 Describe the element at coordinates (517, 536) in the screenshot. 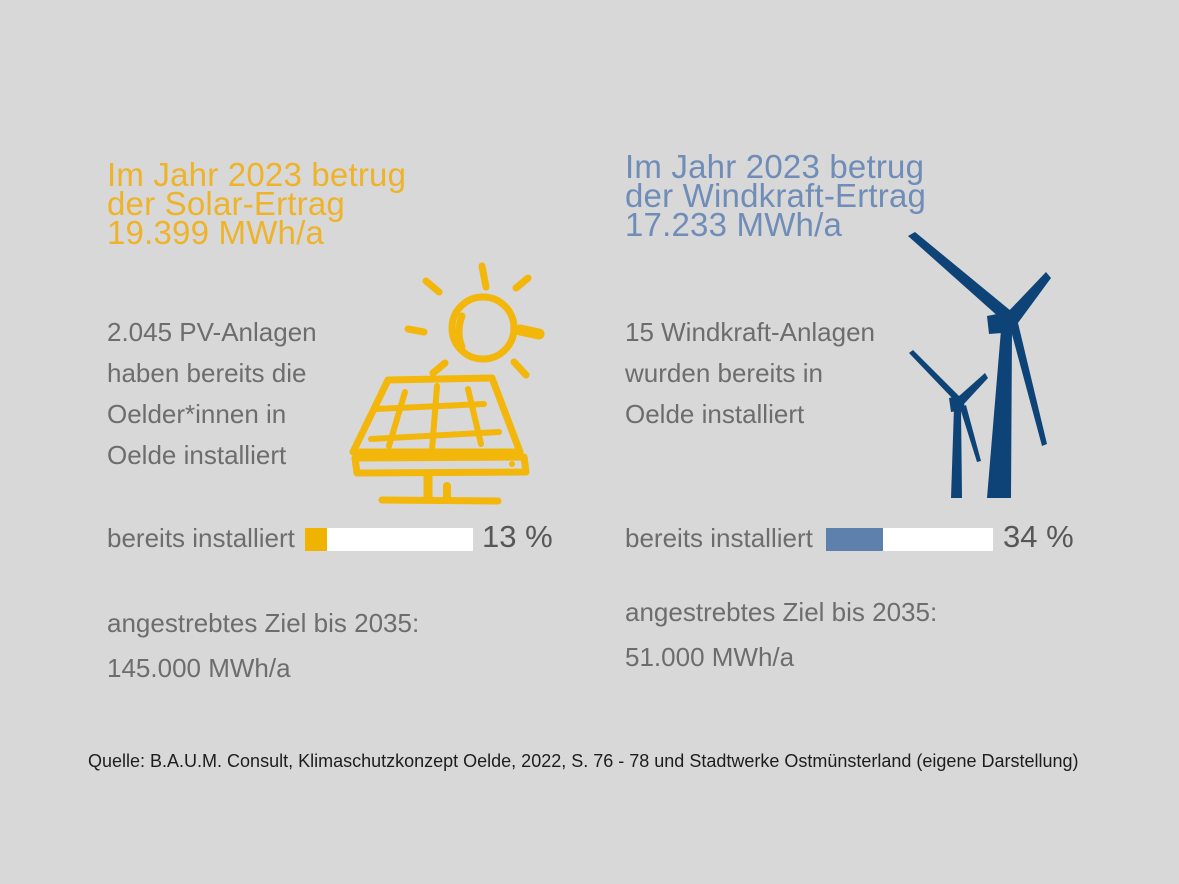

I see `solar-percent-value: 13 %` at that location.